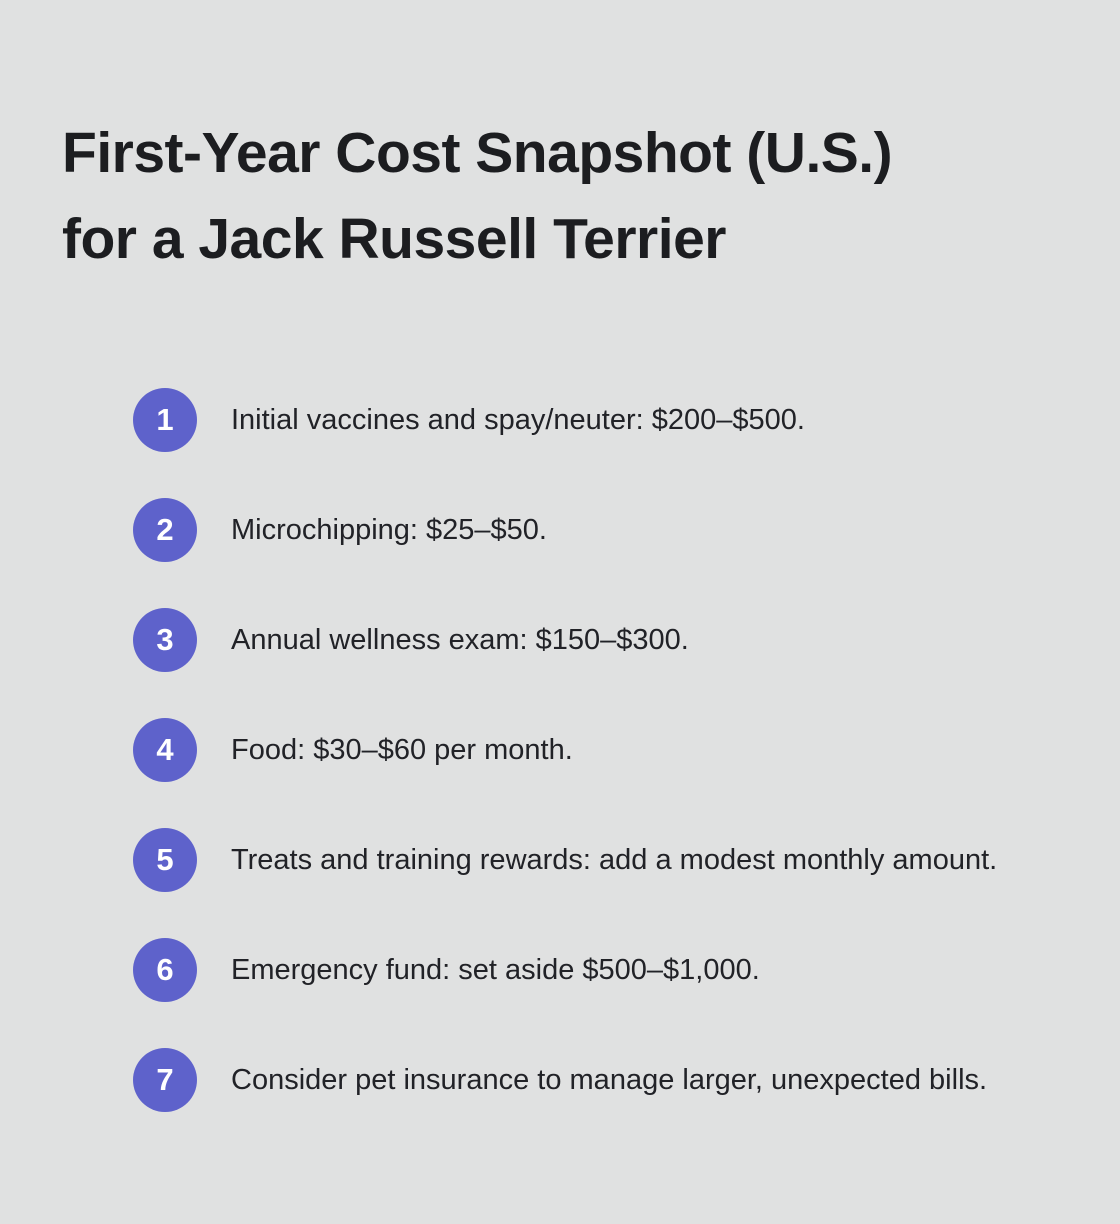 Image resolution: width=1120 pixels, height=1224 pixels. What do you see at coordinates (389, 530) in the screenshot?
I see `step-text: Microchipping: $25–$50.` at bounding box center [389, 530].